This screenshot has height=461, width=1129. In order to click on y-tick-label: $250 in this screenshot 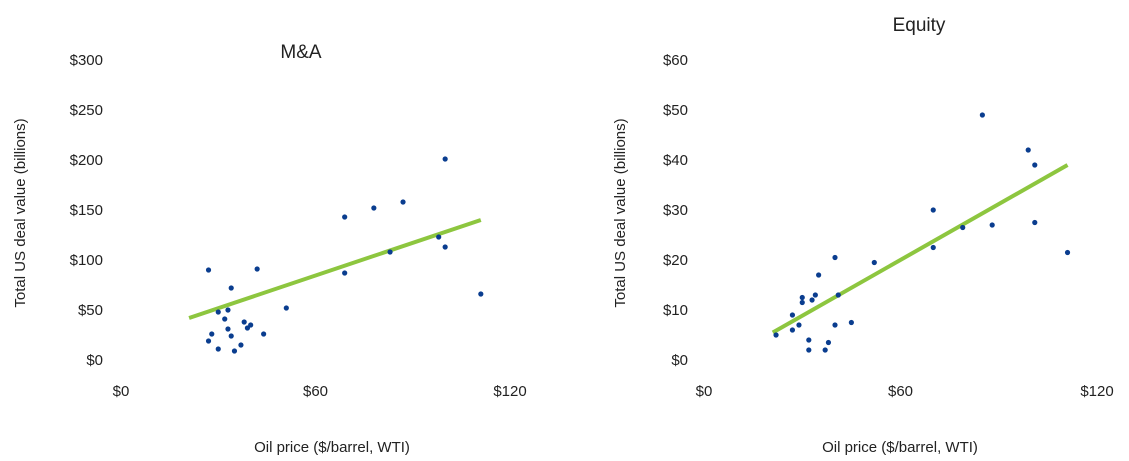, I will do `click(86, 110)`.